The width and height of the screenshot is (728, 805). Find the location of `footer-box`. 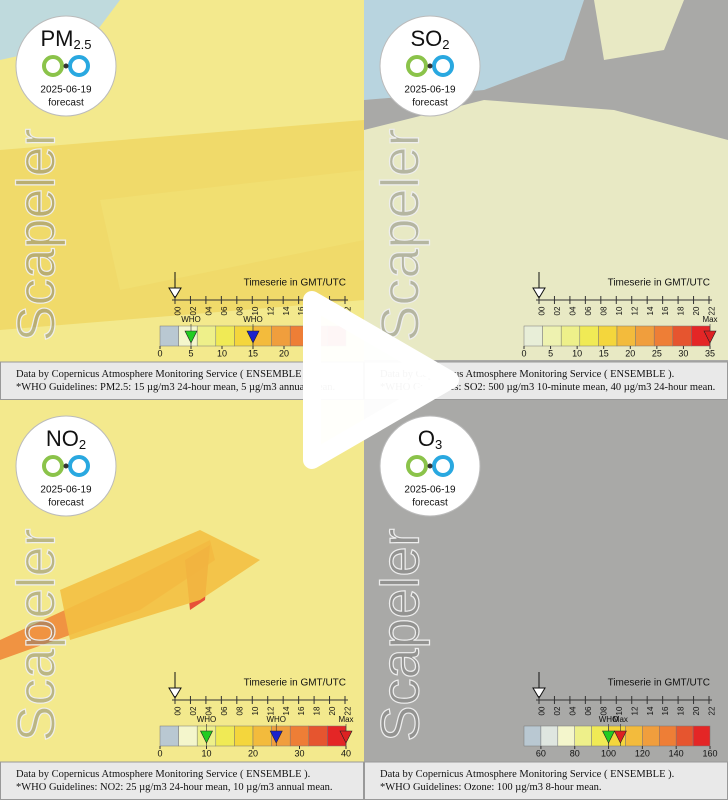

footer-box is located at coordinates (182, 780).